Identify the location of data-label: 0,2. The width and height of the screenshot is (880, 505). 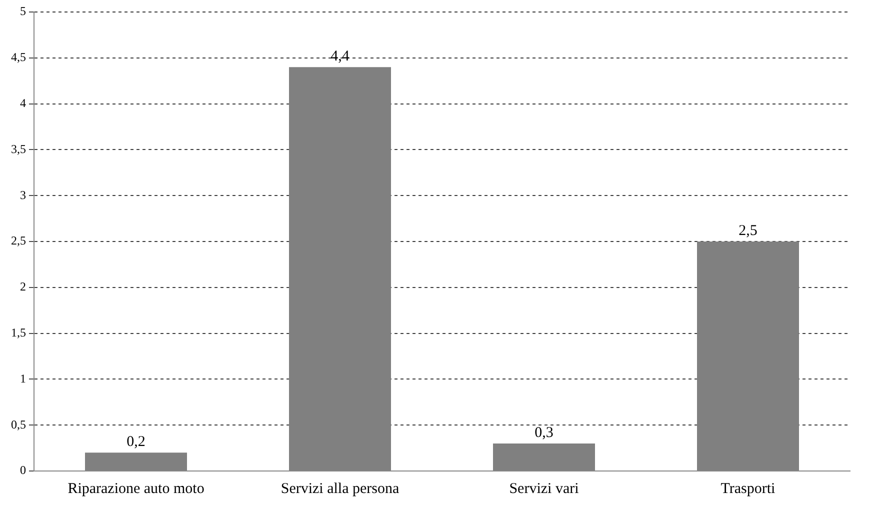
(136, 442).